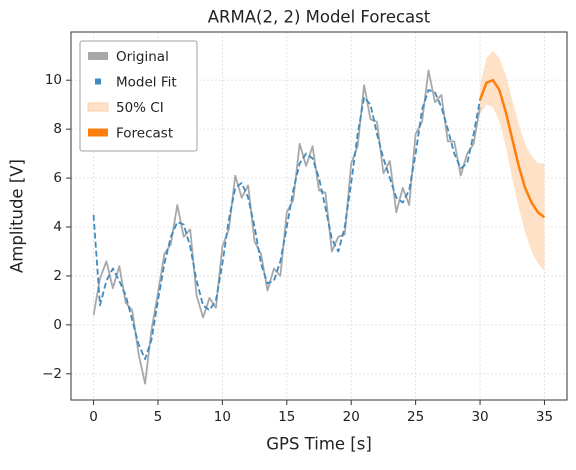 The height and width of the screenshot is (470, 576). Describe the element at coordinates (146, 83) in the screenshot. I see `legend-label: Model Fit` at that location.